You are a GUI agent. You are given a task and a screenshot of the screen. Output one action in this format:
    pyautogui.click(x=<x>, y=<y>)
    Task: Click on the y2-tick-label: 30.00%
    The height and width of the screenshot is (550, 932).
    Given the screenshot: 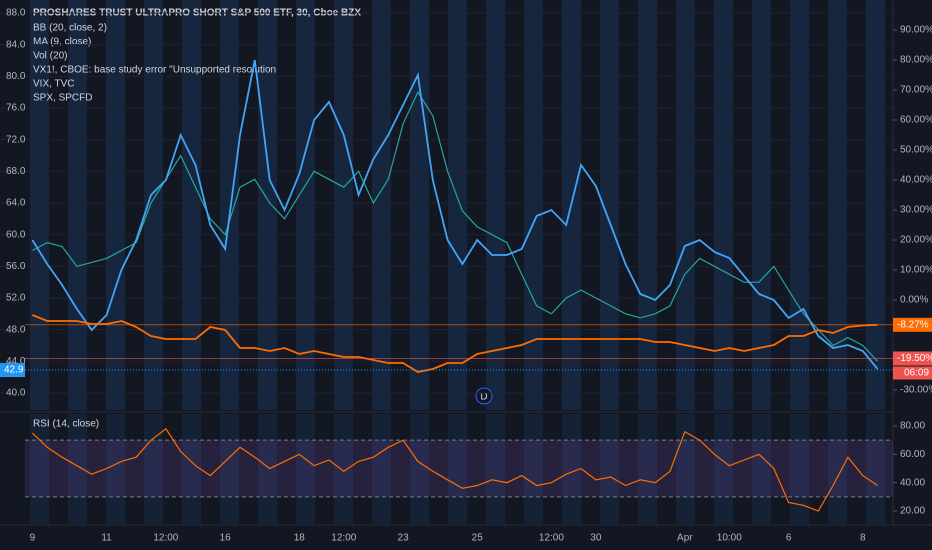 What is the action you would take?
    pyautogui.click(x=916, y=210)
    